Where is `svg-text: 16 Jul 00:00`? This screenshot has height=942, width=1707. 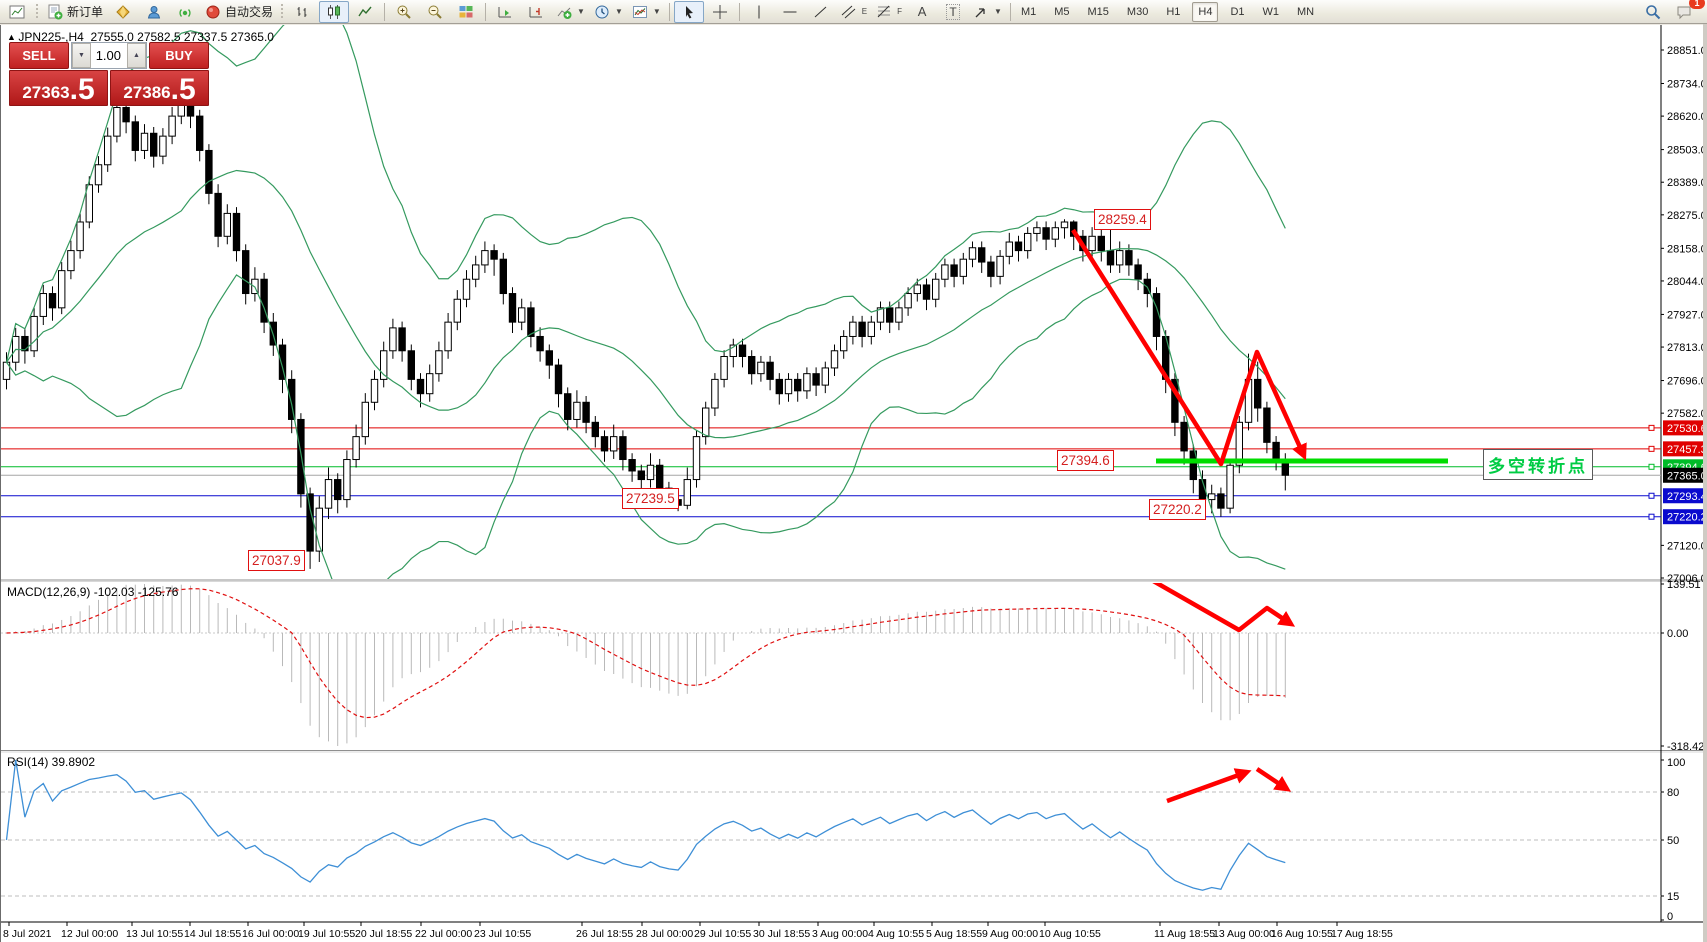 svg-text: 16 Jul 00:00 is located at coordinates (270, 934).